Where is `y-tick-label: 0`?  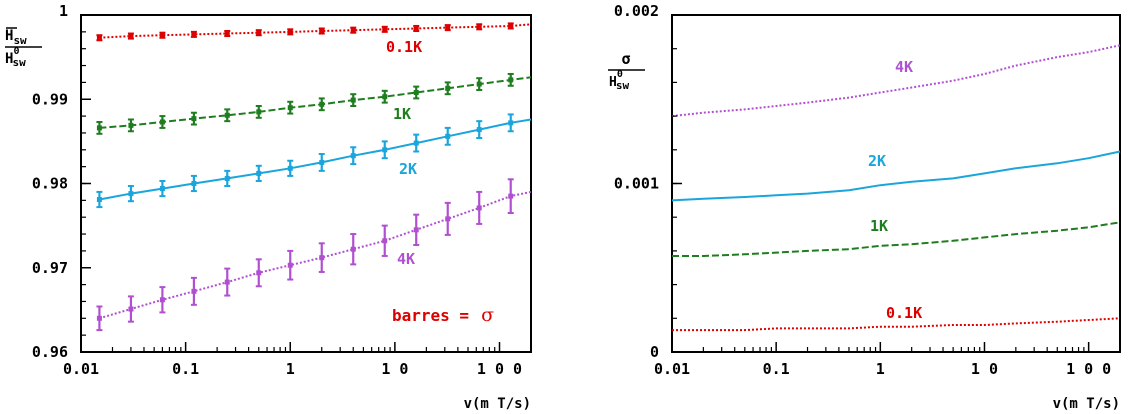 y-tick-label: 0 is located at coordinates (654, 352).